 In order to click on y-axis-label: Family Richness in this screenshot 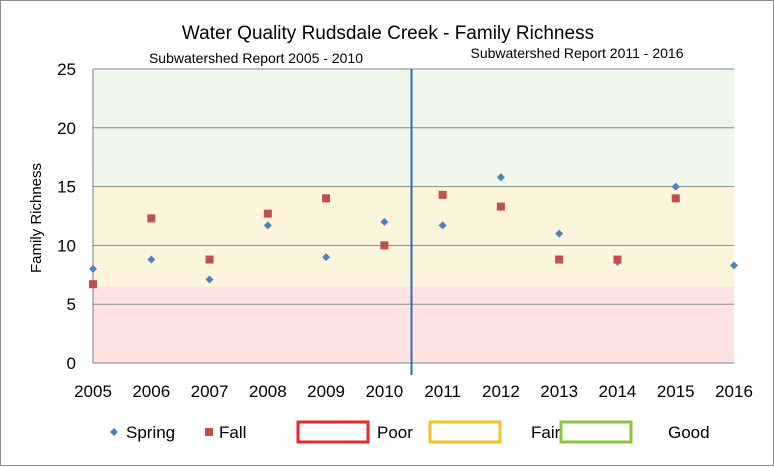, I will do `click(36, 218)`.